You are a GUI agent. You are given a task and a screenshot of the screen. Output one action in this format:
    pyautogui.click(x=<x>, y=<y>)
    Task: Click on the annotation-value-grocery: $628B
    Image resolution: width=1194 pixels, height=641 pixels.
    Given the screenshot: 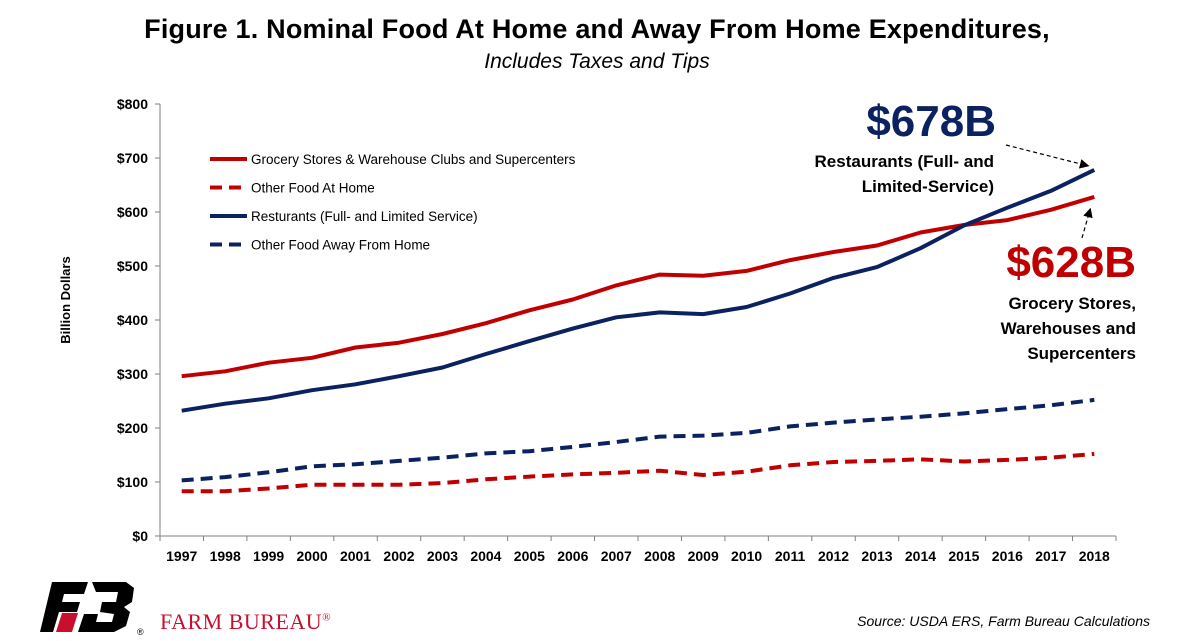 What is the action you would take?
    pyautogui.click(x=1071, y=262)
    